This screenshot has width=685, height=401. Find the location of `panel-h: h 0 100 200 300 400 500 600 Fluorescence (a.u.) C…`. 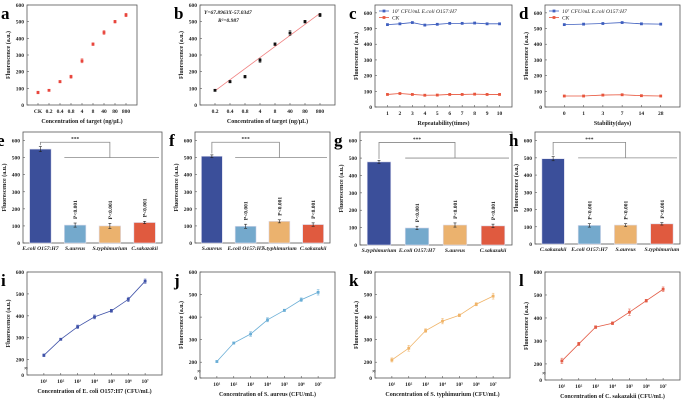

panel-h: h 0 100 200 300 400 500 600 Fluorescence (a.u.) C… is located at coordinates (595, 192).